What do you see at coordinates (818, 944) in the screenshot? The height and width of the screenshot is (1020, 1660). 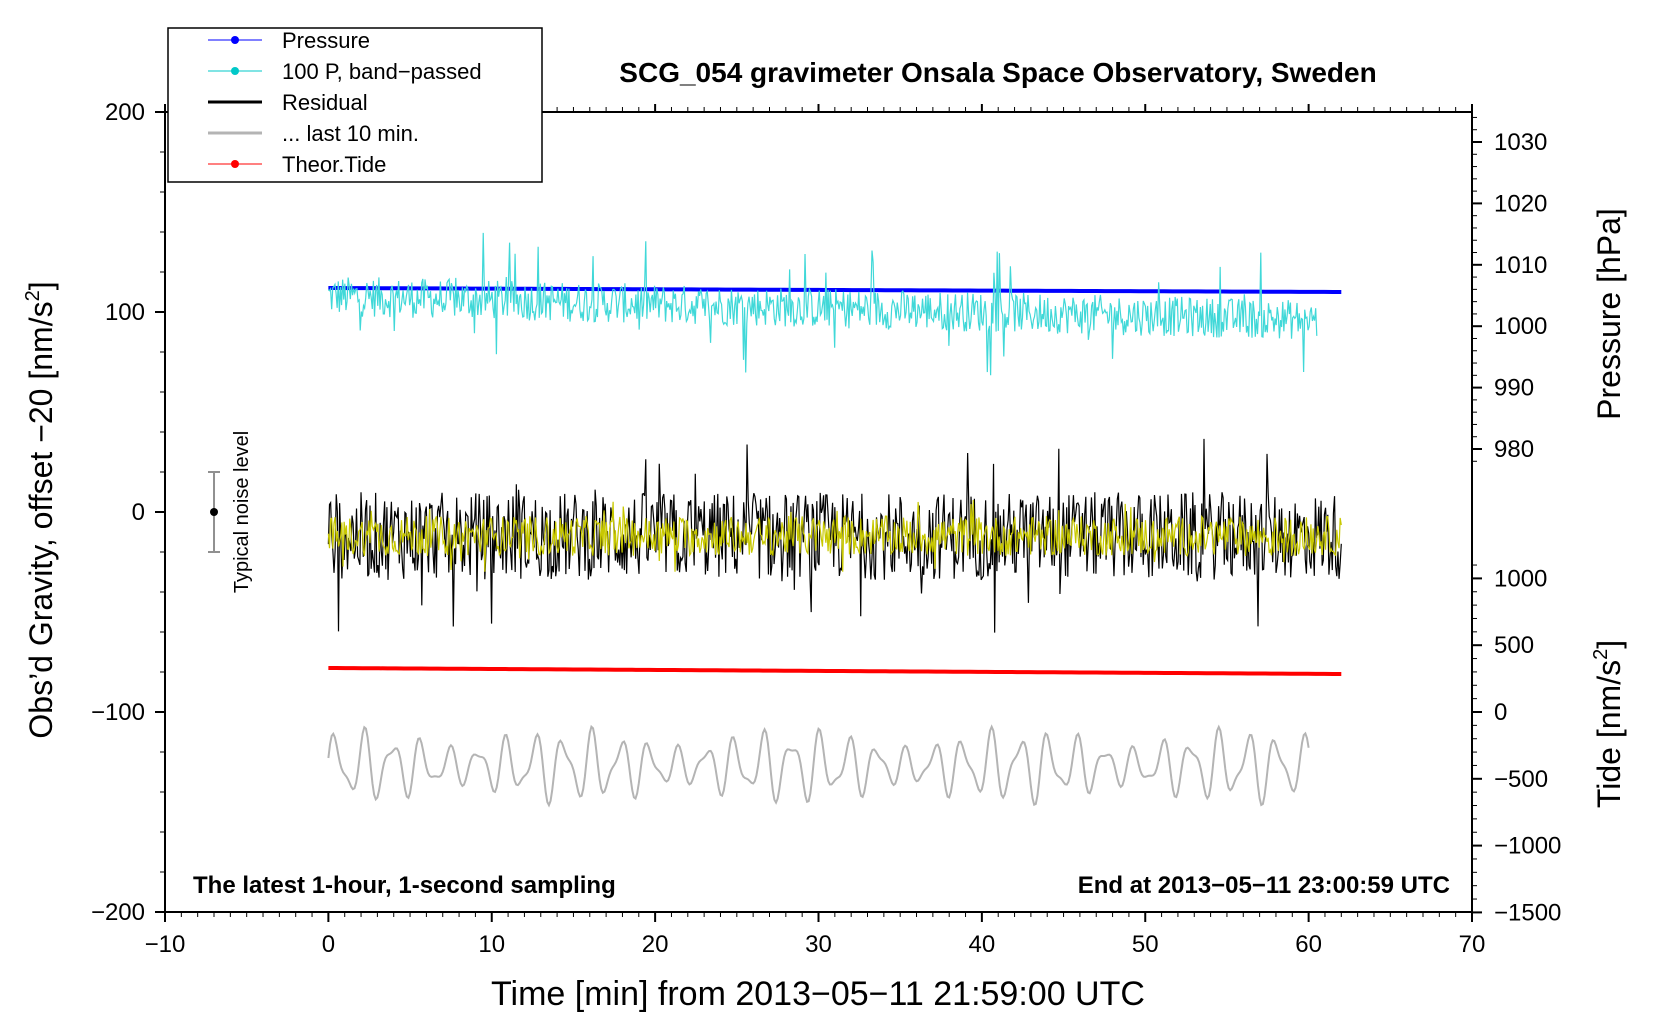 I see `x-tick-label: 30` at bounding box center [818, 944].